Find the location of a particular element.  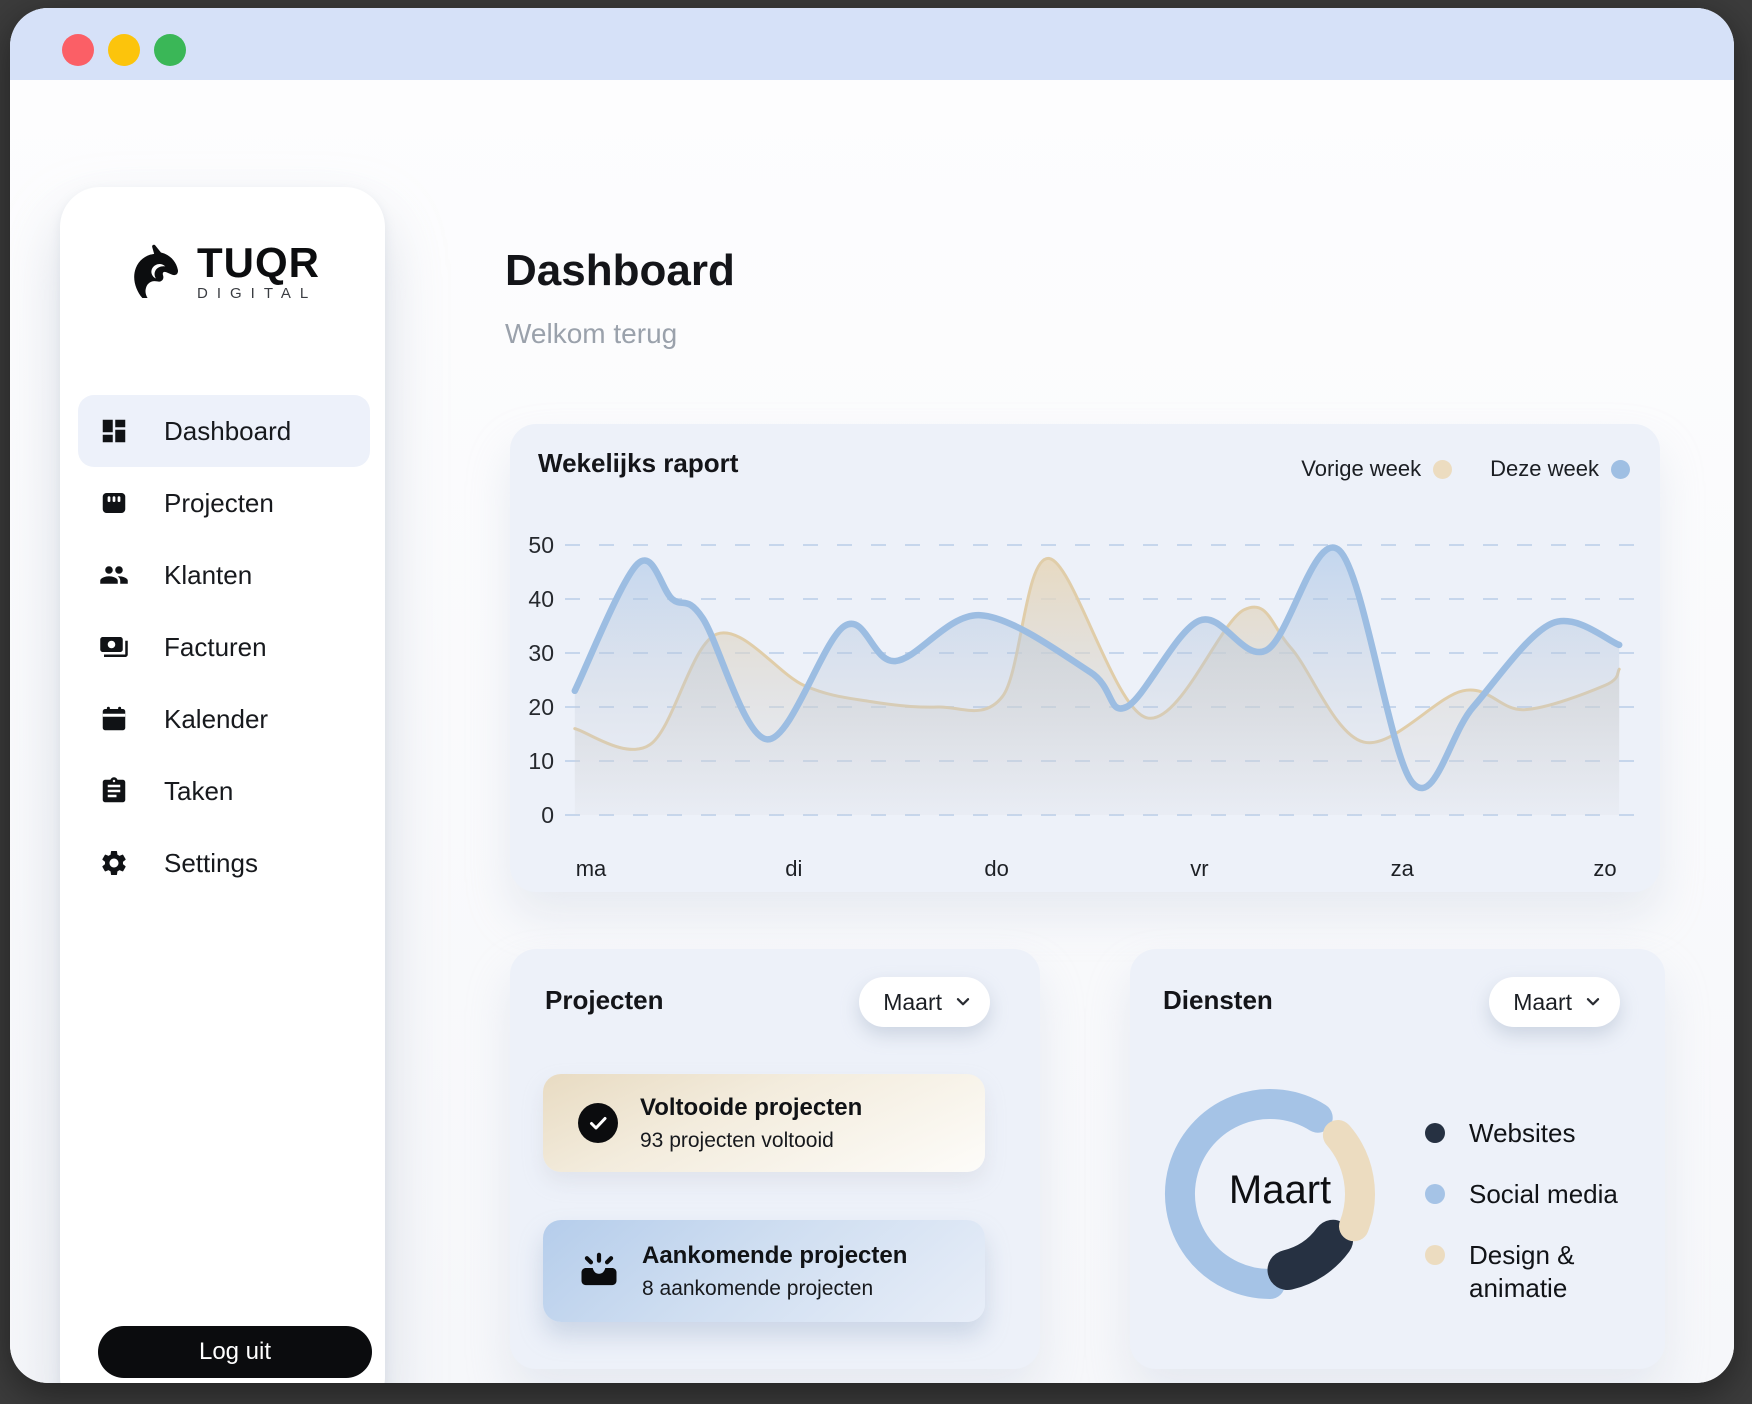

tasks-icon is located at coordinates (114, 791).